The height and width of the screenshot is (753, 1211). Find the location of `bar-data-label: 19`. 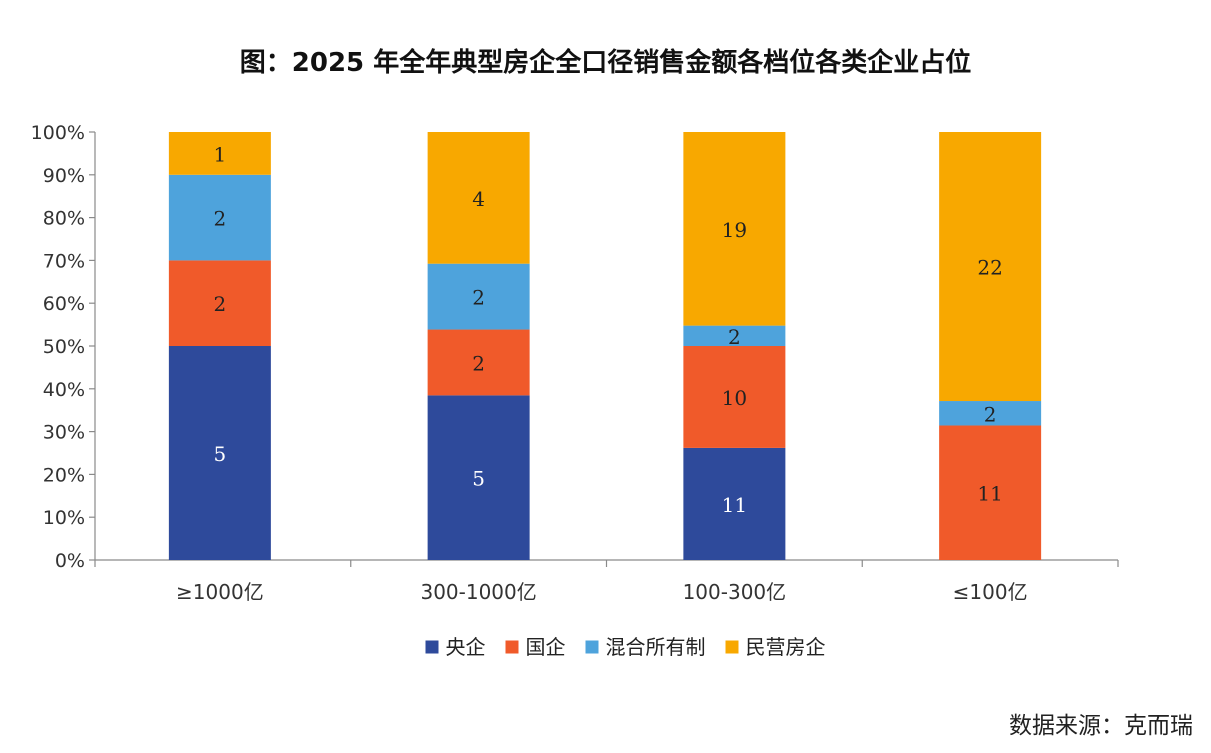

bar-data-label: 19 is located at coordinates (734, 230).